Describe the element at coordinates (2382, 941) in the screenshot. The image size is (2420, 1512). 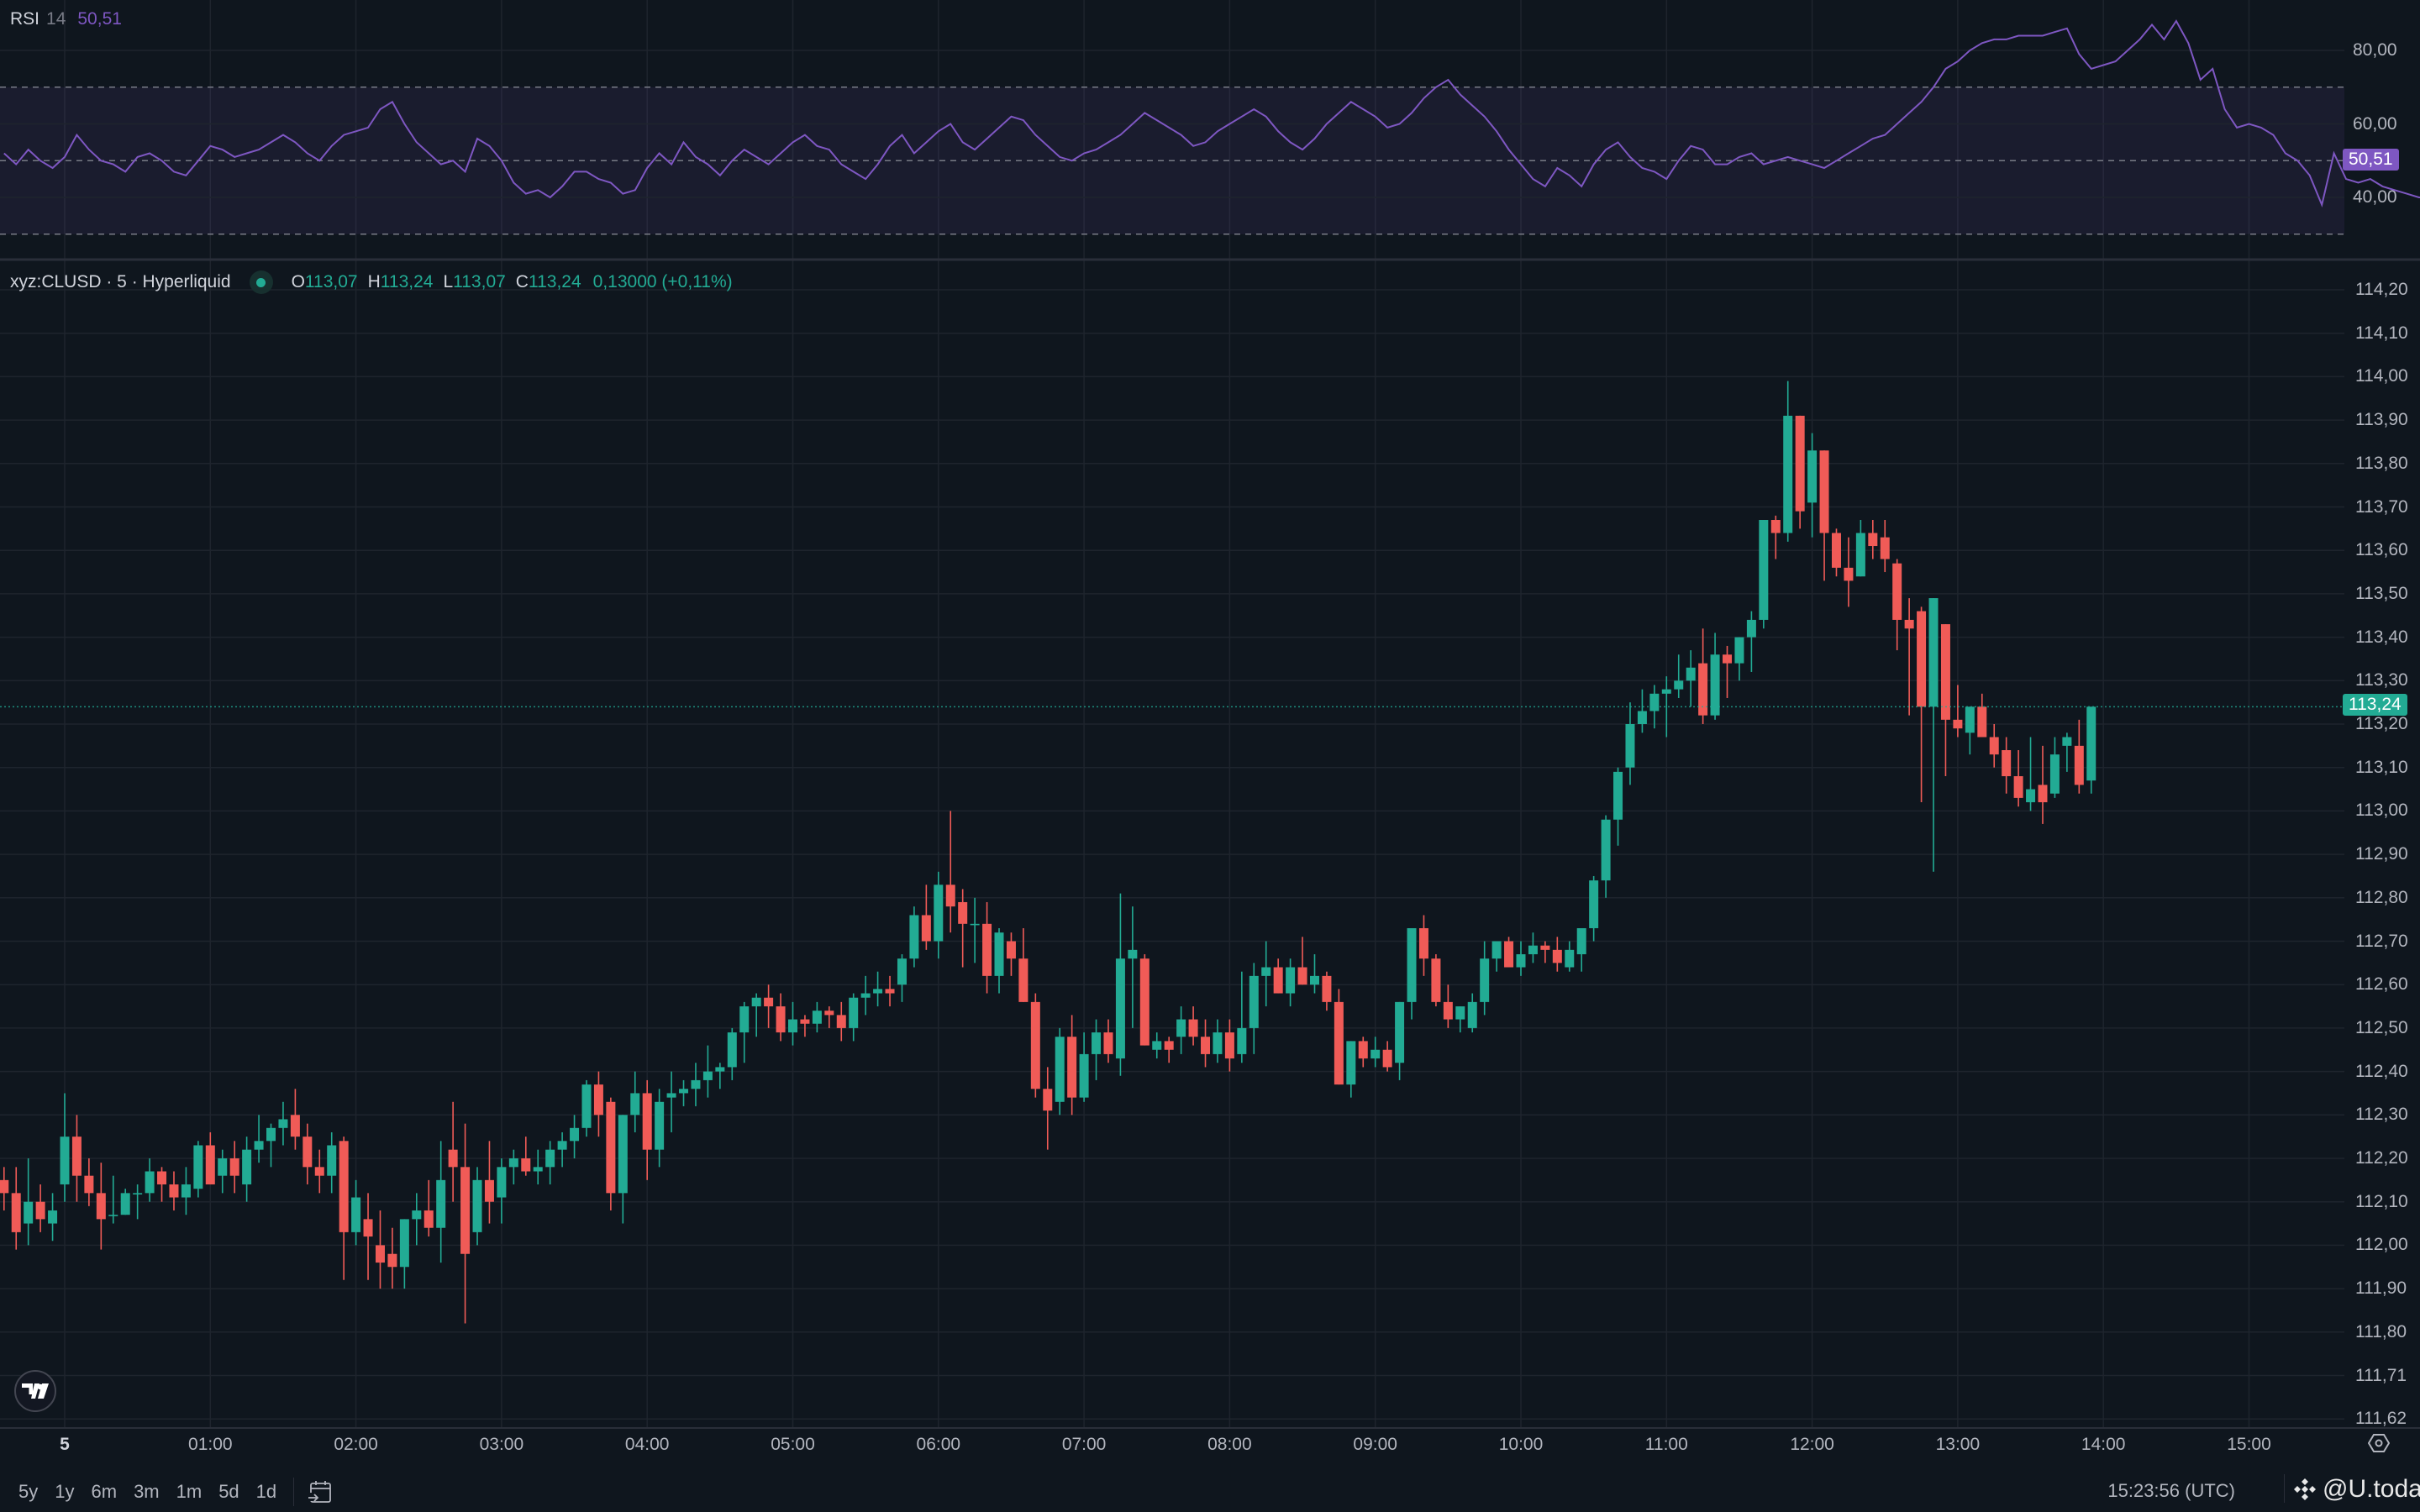
I see `price-axis-label: 112,70` at that location.